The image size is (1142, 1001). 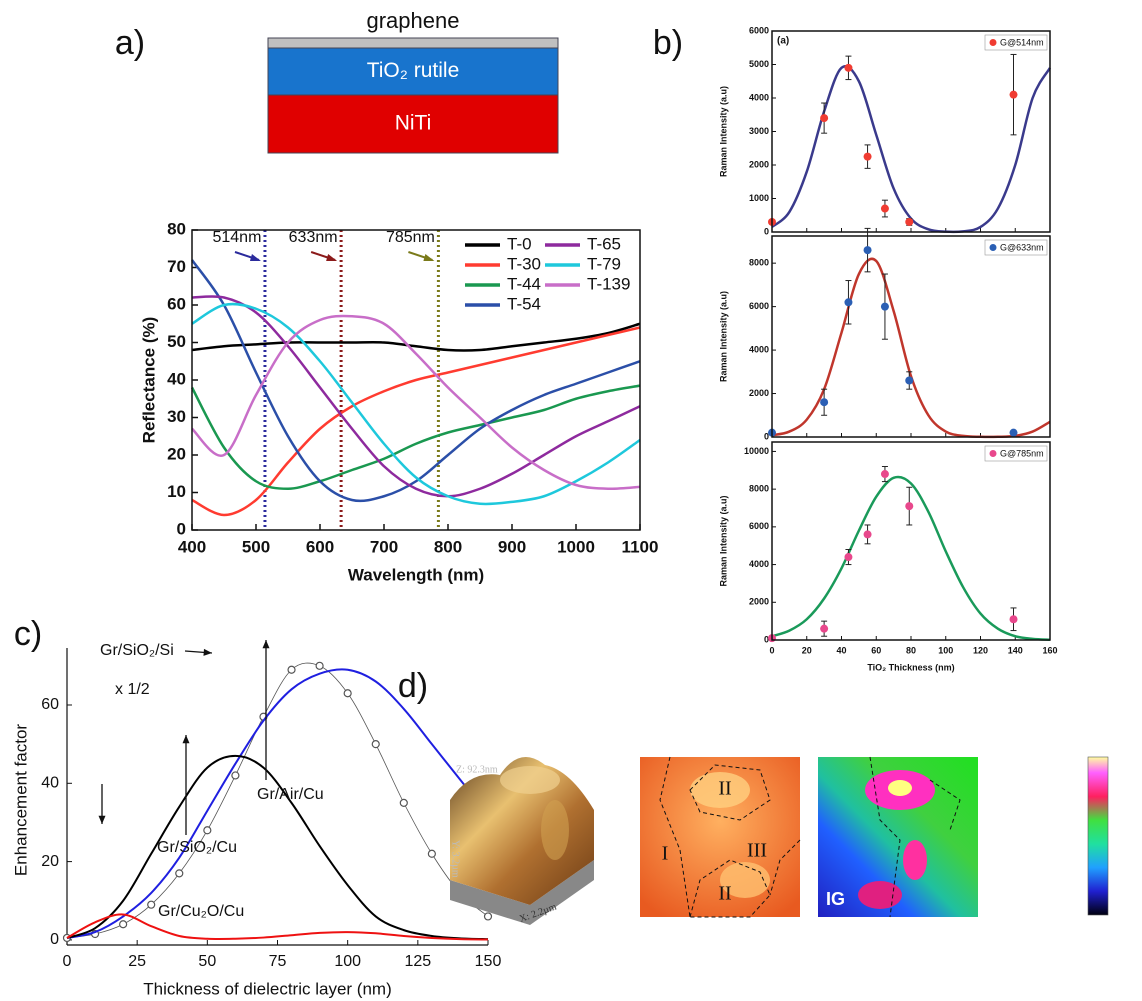 I want to click on x-tick-label: 125, so click(x=417, y=961).